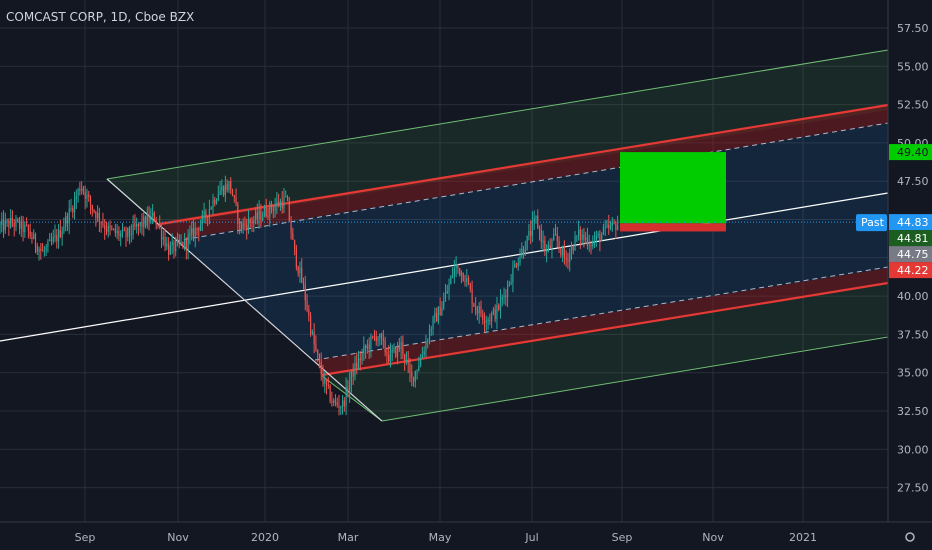 The height and width of the screenshot is (550, 932). Describe the element at coordinates (913, 334) in the screenshot. I see `y-tick-label: 37.50` at that location.